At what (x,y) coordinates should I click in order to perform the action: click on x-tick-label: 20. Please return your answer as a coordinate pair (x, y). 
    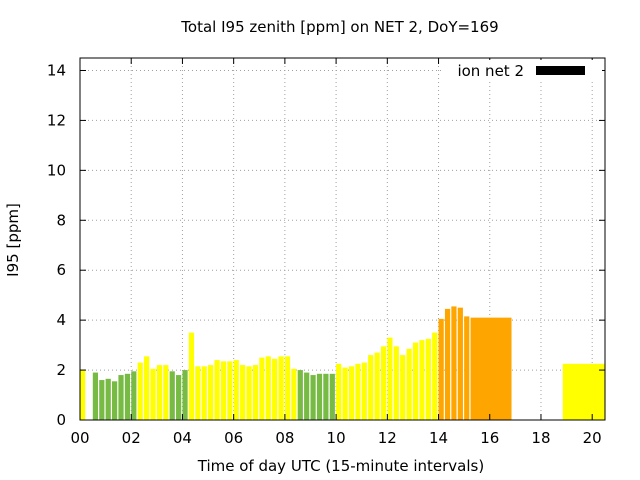
    Looking at the image, I should click on (592, 438).